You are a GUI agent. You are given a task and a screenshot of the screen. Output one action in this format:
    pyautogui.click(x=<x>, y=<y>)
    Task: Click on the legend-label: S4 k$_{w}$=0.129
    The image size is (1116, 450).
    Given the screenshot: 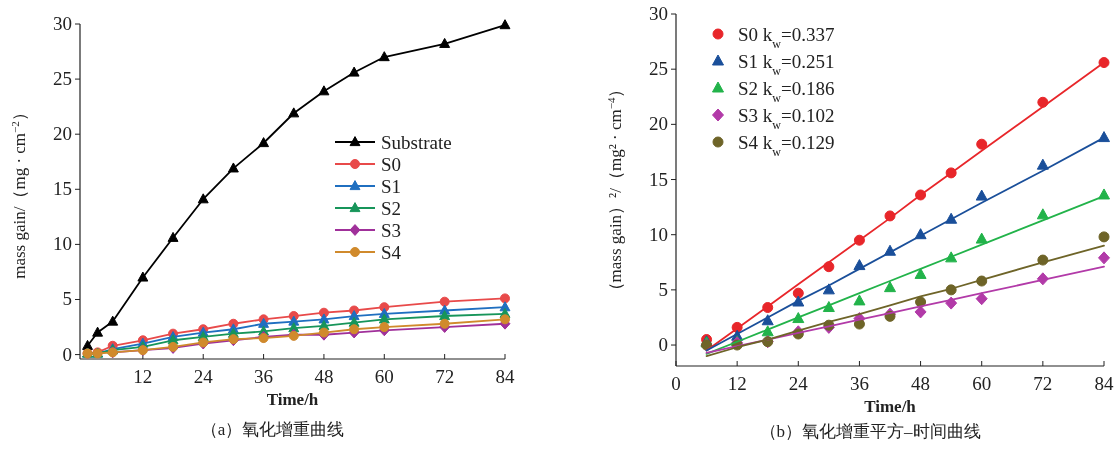 What is the action you would take?
    pyautogui.click(x=786, y=145)
    